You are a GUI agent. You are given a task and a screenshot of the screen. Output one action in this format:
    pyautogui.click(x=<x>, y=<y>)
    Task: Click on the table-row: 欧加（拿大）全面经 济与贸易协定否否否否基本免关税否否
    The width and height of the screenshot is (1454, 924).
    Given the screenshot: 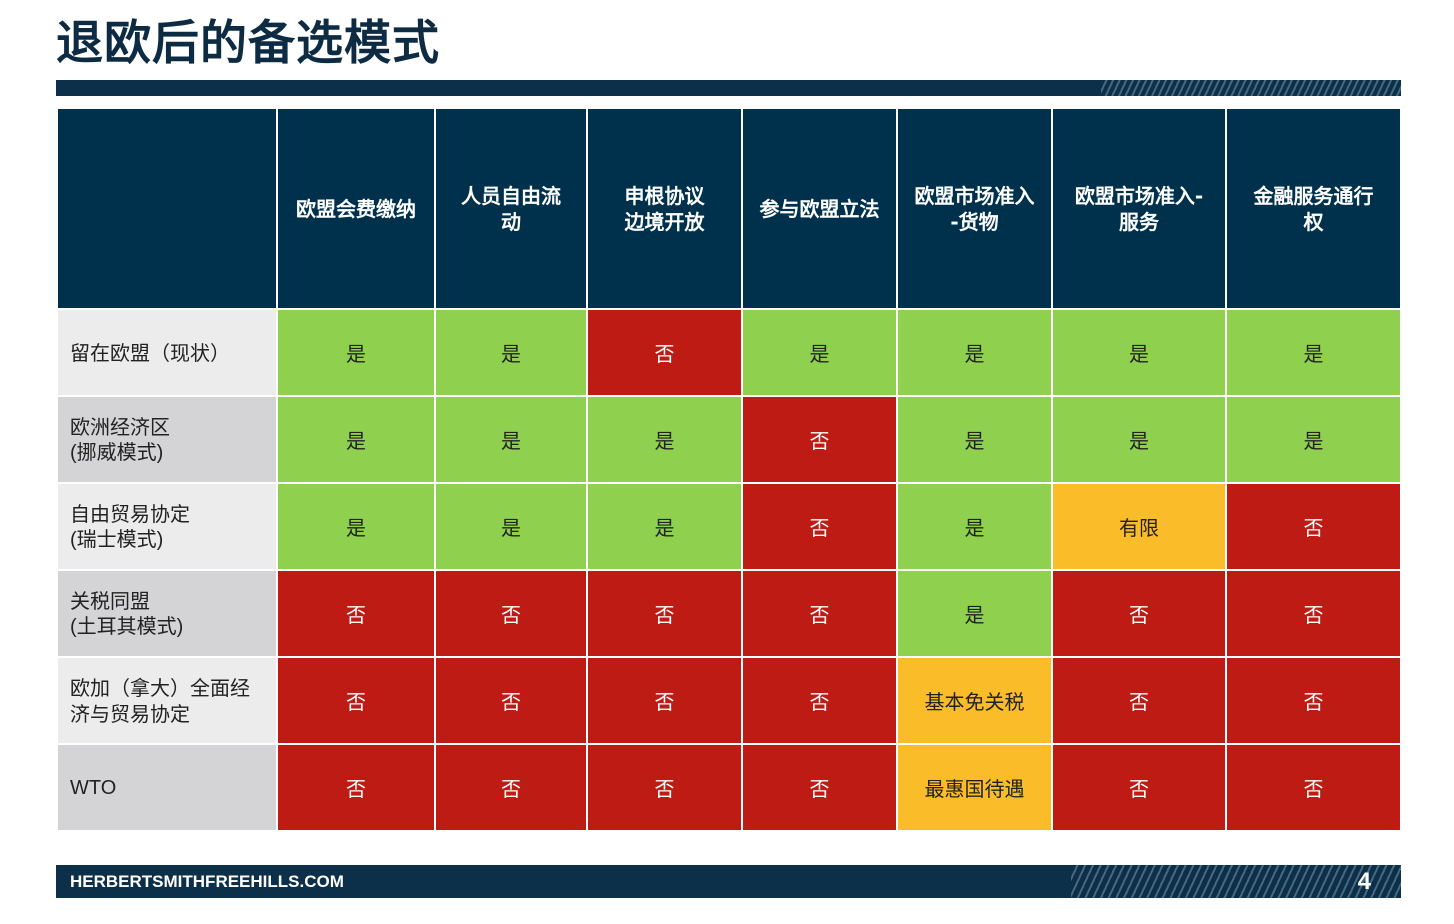 What is the action you would take?
    pyautogui.click(x=729, y=700)
    